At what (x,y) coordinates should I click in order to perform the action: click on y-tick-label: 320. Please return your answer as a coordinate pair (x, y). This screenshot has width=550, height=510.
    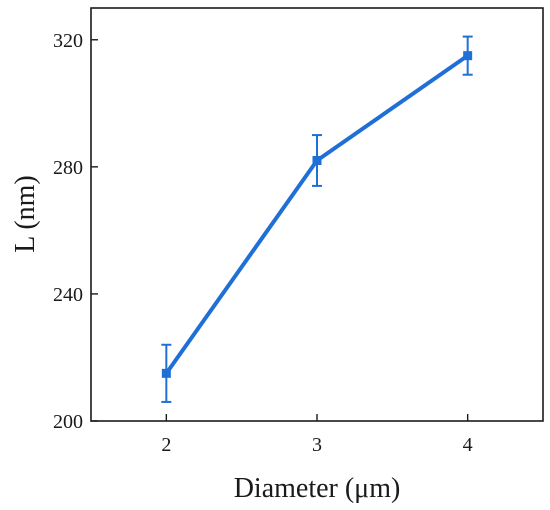
    Looking at the image, I should click on (68, 41).